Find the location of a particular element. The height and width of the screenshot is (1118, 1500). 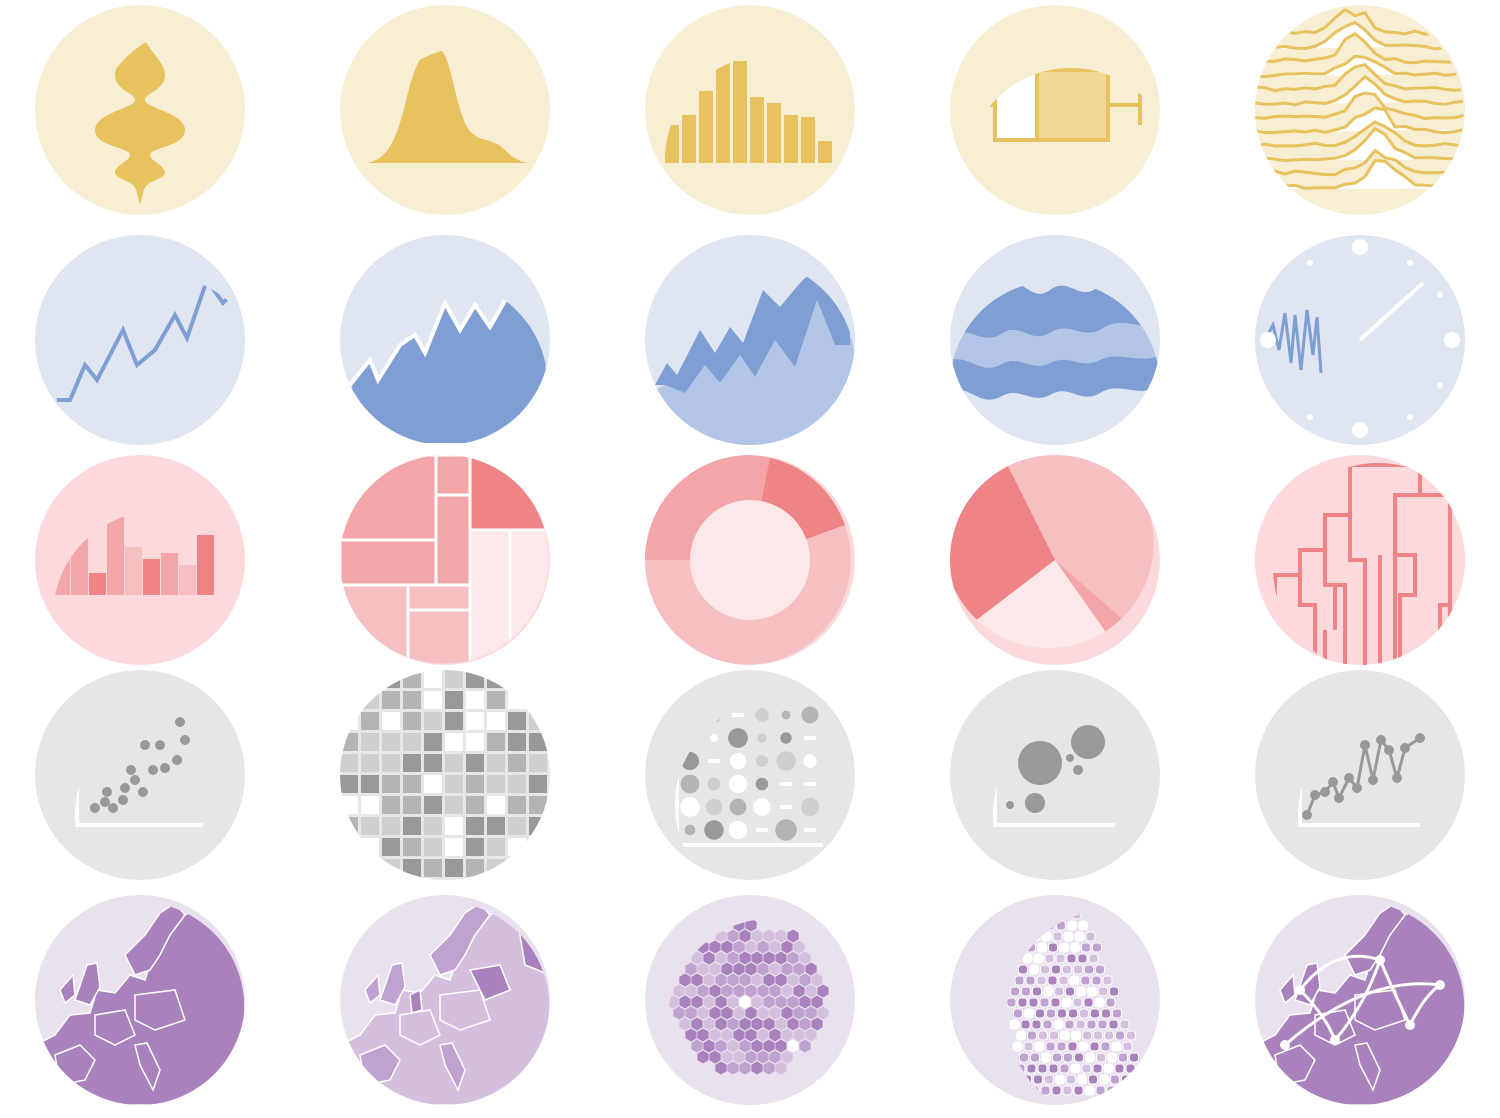

barplot-icon is located at coordinates (140, 560).